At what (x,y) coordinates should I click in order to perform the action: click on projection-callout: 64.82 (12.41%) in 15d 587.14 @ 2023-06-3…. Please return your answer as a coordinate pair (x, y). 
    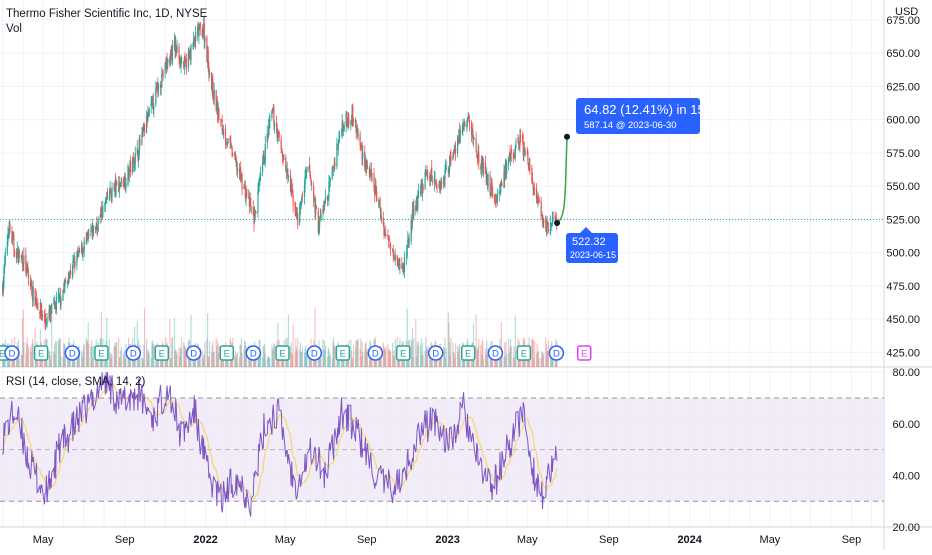
    Looking at the image, I should click on (644, 116).